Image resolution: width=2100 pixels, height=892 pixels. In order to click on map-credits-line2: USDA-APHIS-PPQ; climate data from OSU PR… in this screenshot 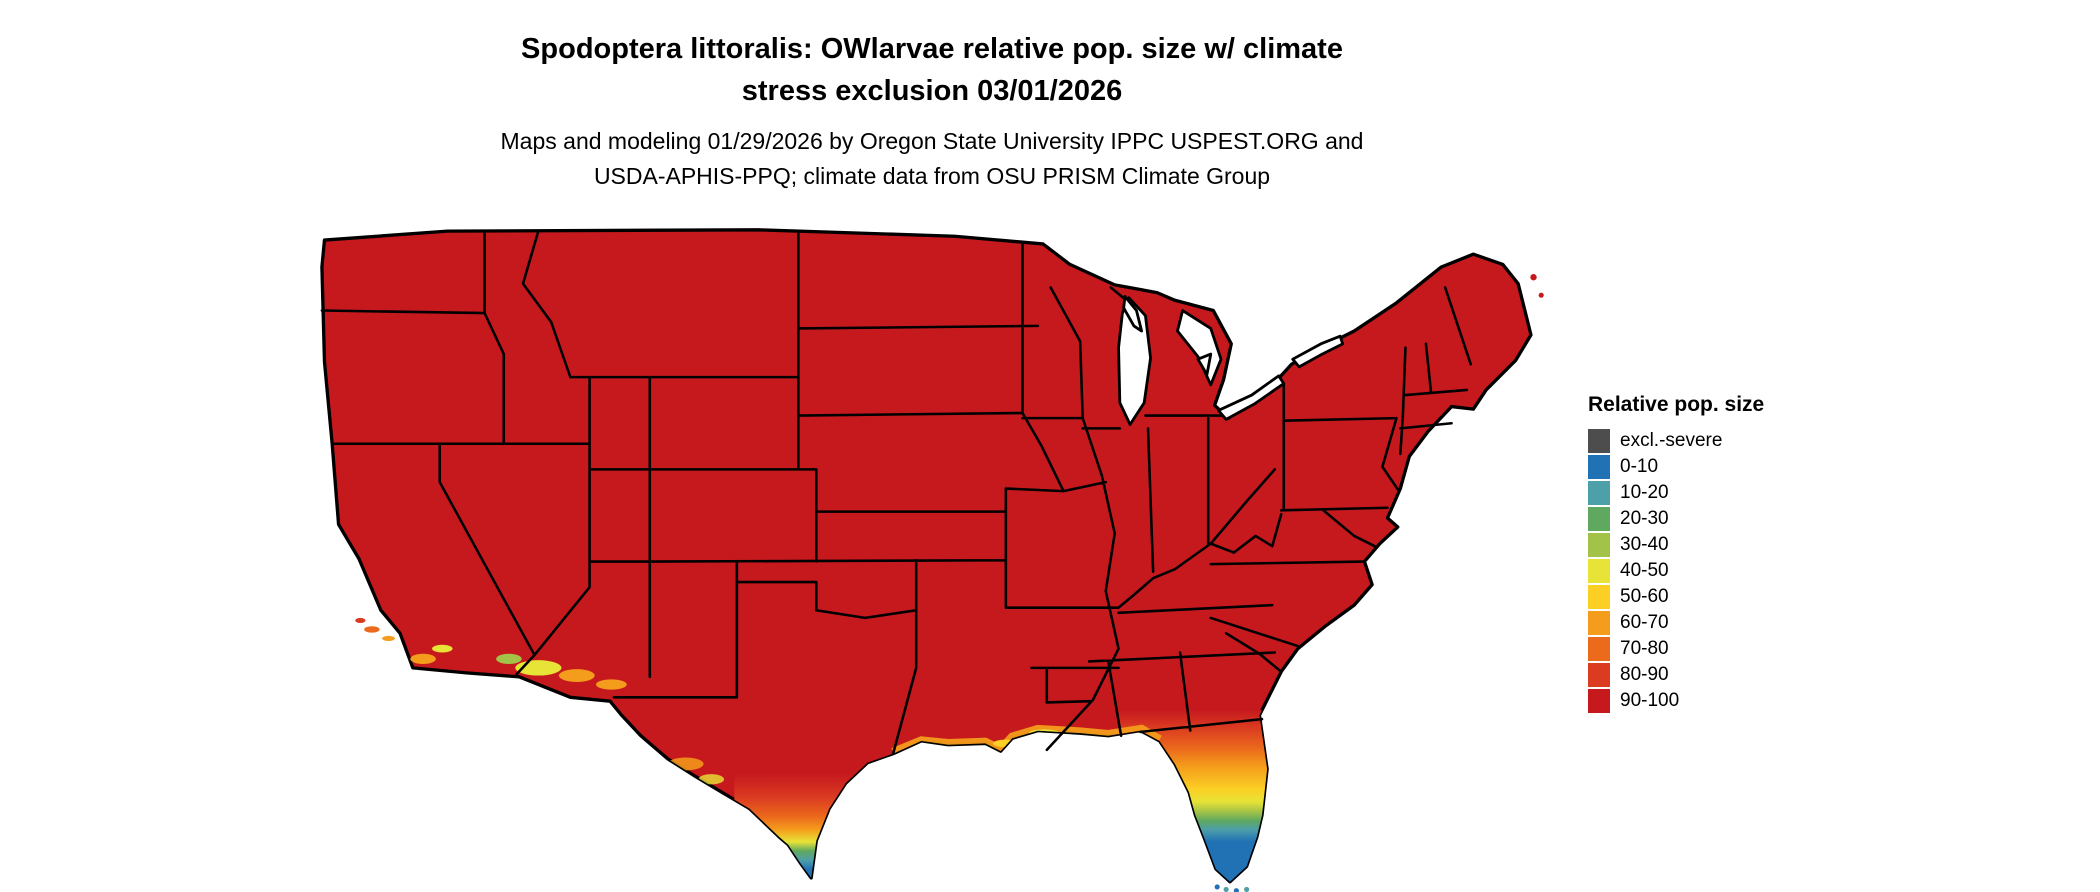, I will do `click(932, 175)`.